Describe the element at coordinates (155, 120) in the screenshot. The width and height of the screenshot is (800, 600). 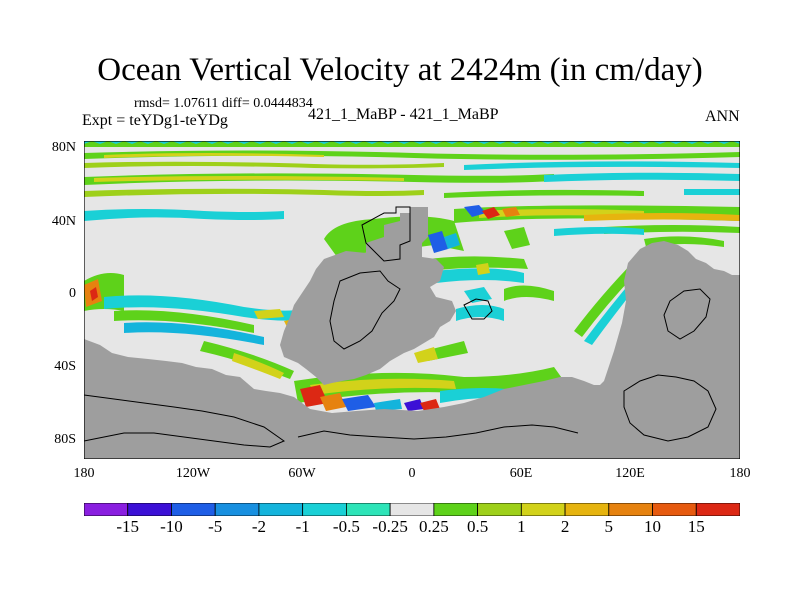
I see `experiment-label: Expt = teYDg1-teYDg` at that location.